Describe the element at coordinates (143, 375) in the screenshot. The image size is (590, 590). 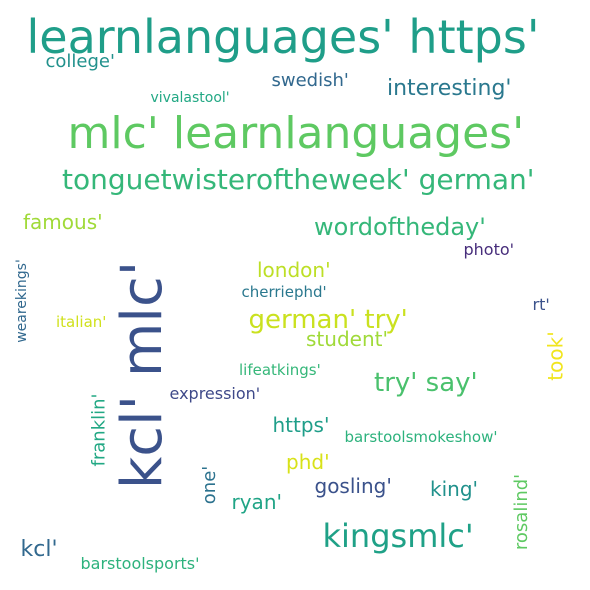
I see `word-kcl-mlc: kcl' mlc'` at that location.